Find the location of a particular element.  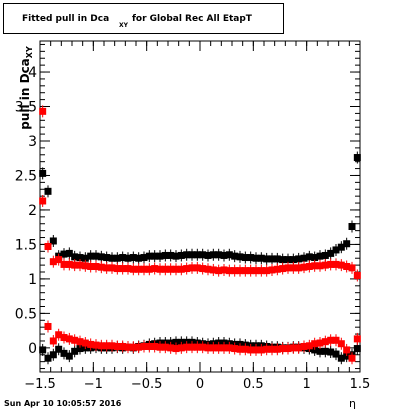

y-tick-label: 1 is located at coordinates (32, 280).